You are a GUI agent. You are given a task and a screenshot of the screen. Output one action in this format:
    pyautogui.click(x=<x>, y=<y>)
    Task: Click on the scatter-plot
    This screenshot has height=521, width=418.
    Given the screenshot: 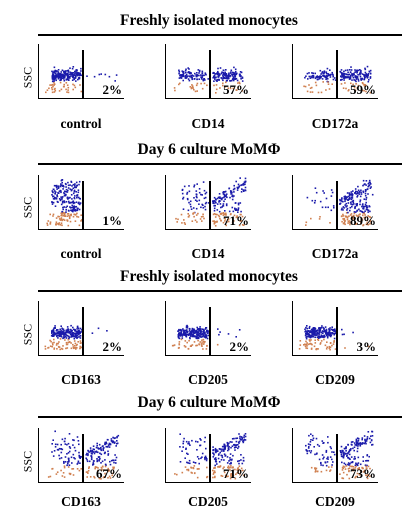 What is the action you would take?
    pyautogui.click(x=335, y=71)
    